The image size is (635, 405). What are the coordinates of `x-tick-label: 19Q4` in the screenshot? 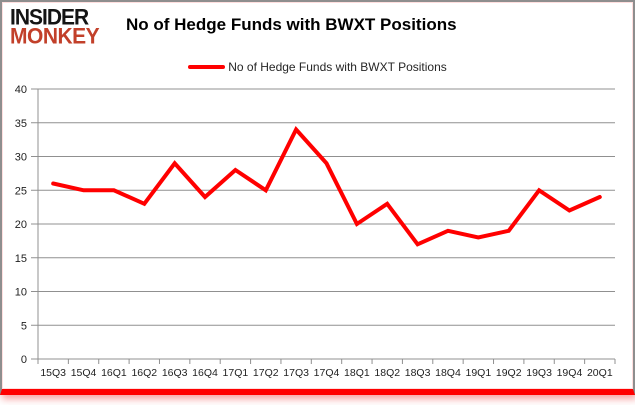 It's located at (570, 373).